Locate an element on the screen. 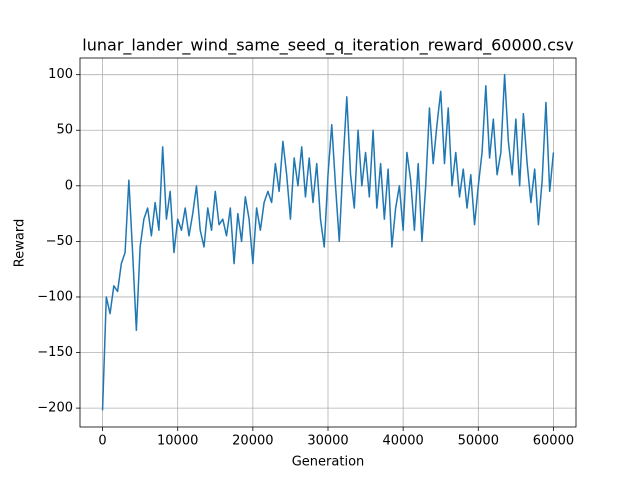 The width and height of the screenshot is (640, 484). x-tick-label: 60000 is located at coordinates (553, 441).